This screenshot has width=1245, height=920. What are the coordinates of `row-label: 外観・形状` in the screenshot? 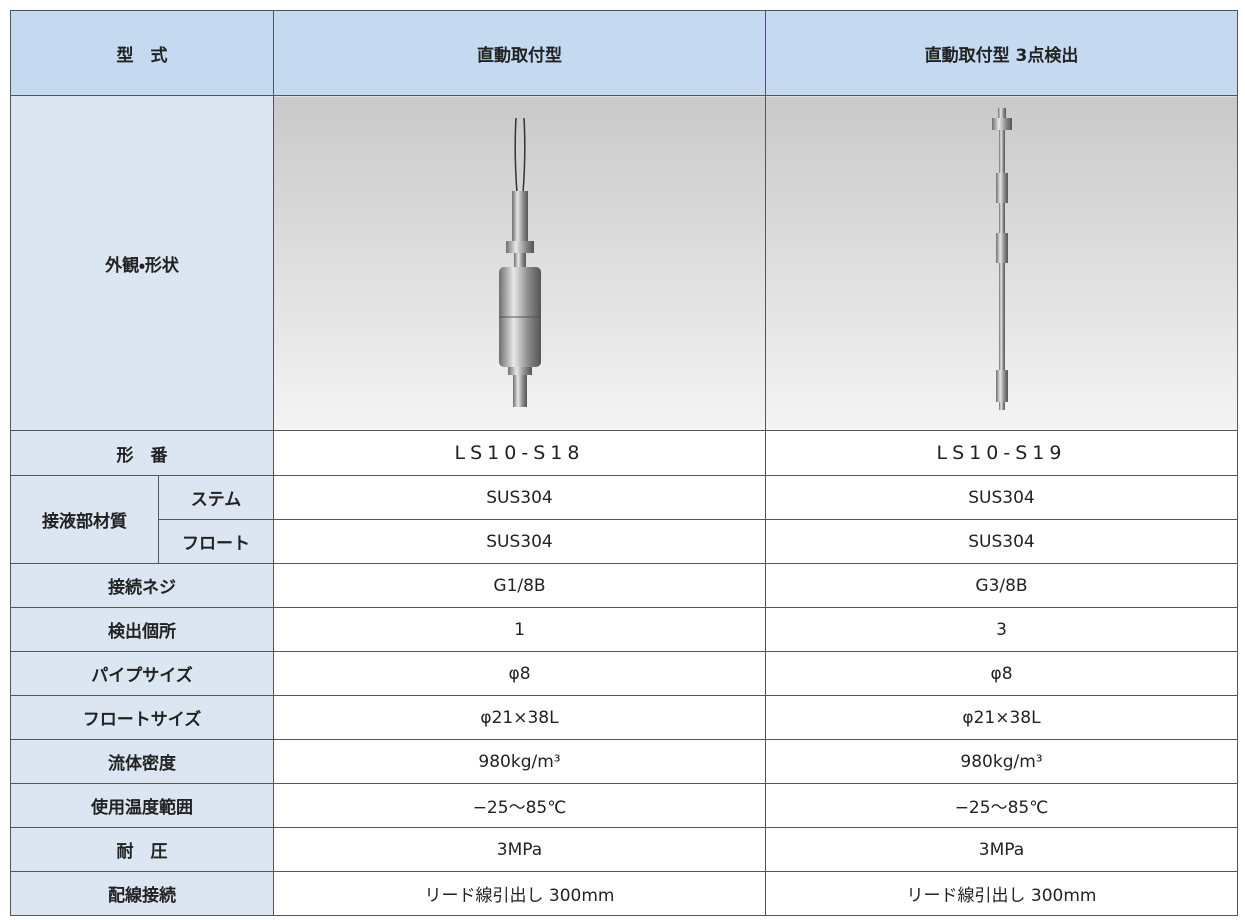 It's located at (142, 263).